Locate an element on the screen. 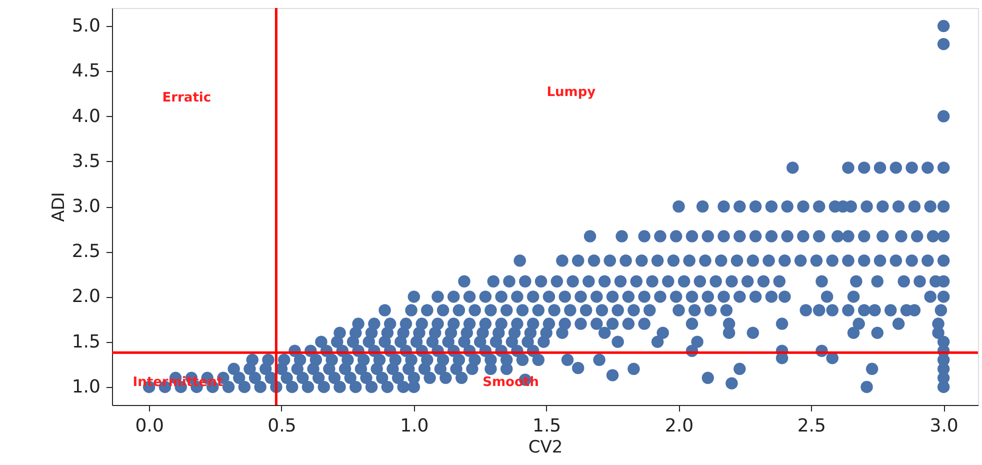 This screenshot has height=465, width=982. x-tick-label: 2.5 is located at coordinates (811, 426).